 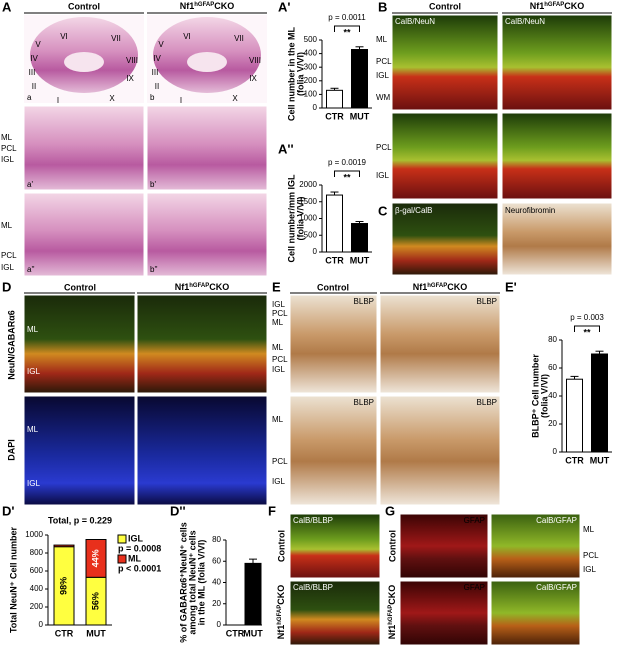 What do you see at coordinates (311, 234) in the screenshot?
I see `label: 500` at bounding box center [311, 234].